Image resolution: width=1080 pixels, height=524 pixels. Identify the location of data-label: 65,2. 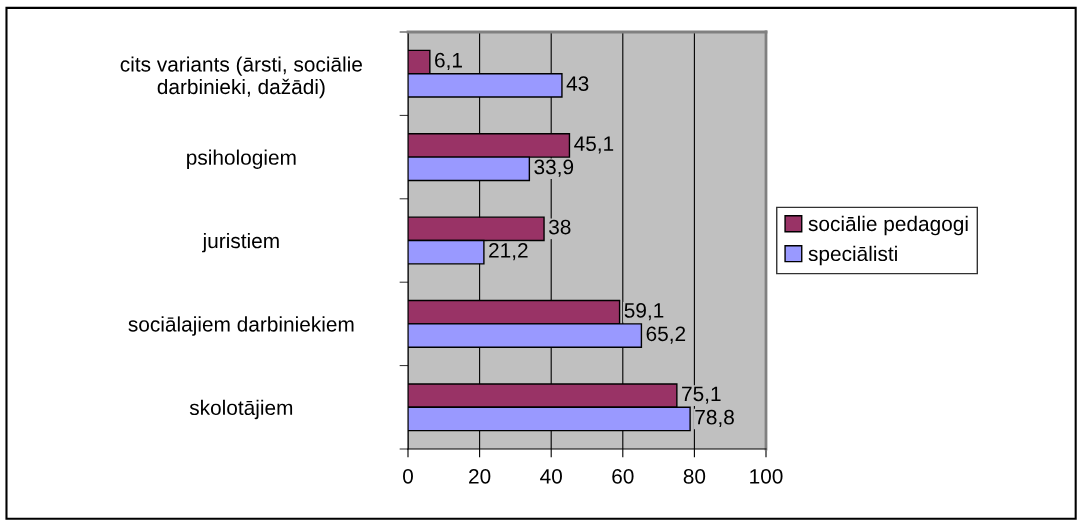
(666, 335).